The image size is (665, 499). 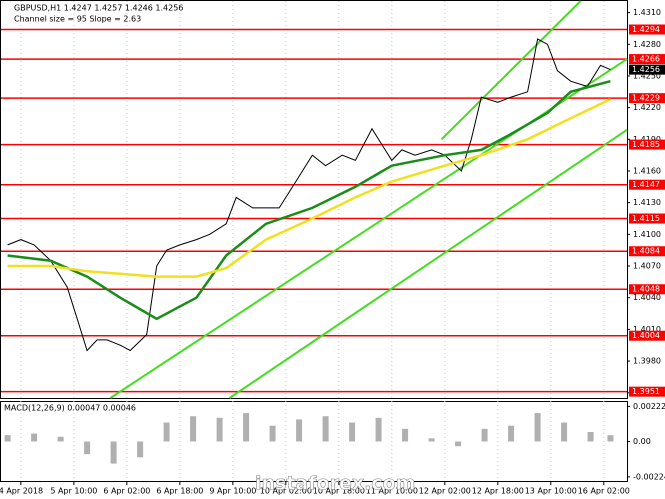 What do you see at coordinates (339, 491) in the screenshot?
I see `x-tick-label: 10 Apr 18:00` at bounding box center [339, 491].